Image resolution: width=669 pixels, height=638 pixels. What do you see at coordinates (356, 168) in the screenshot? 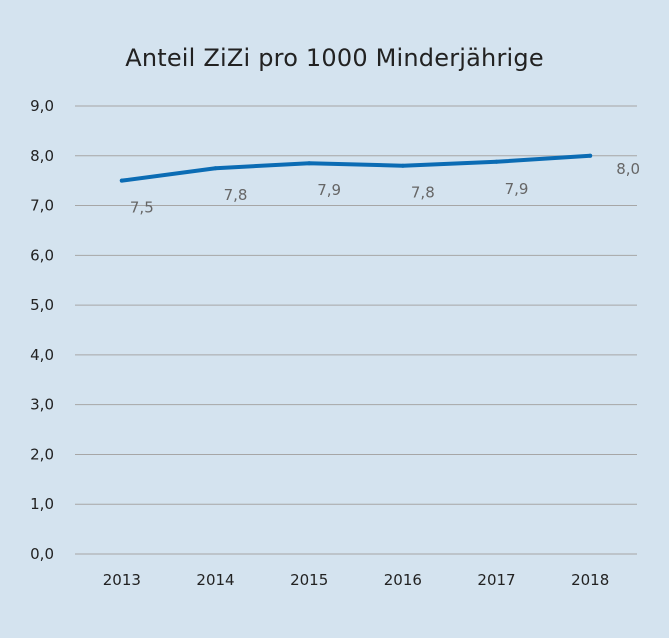
I see `series-line` at bounding box center [356, 168].